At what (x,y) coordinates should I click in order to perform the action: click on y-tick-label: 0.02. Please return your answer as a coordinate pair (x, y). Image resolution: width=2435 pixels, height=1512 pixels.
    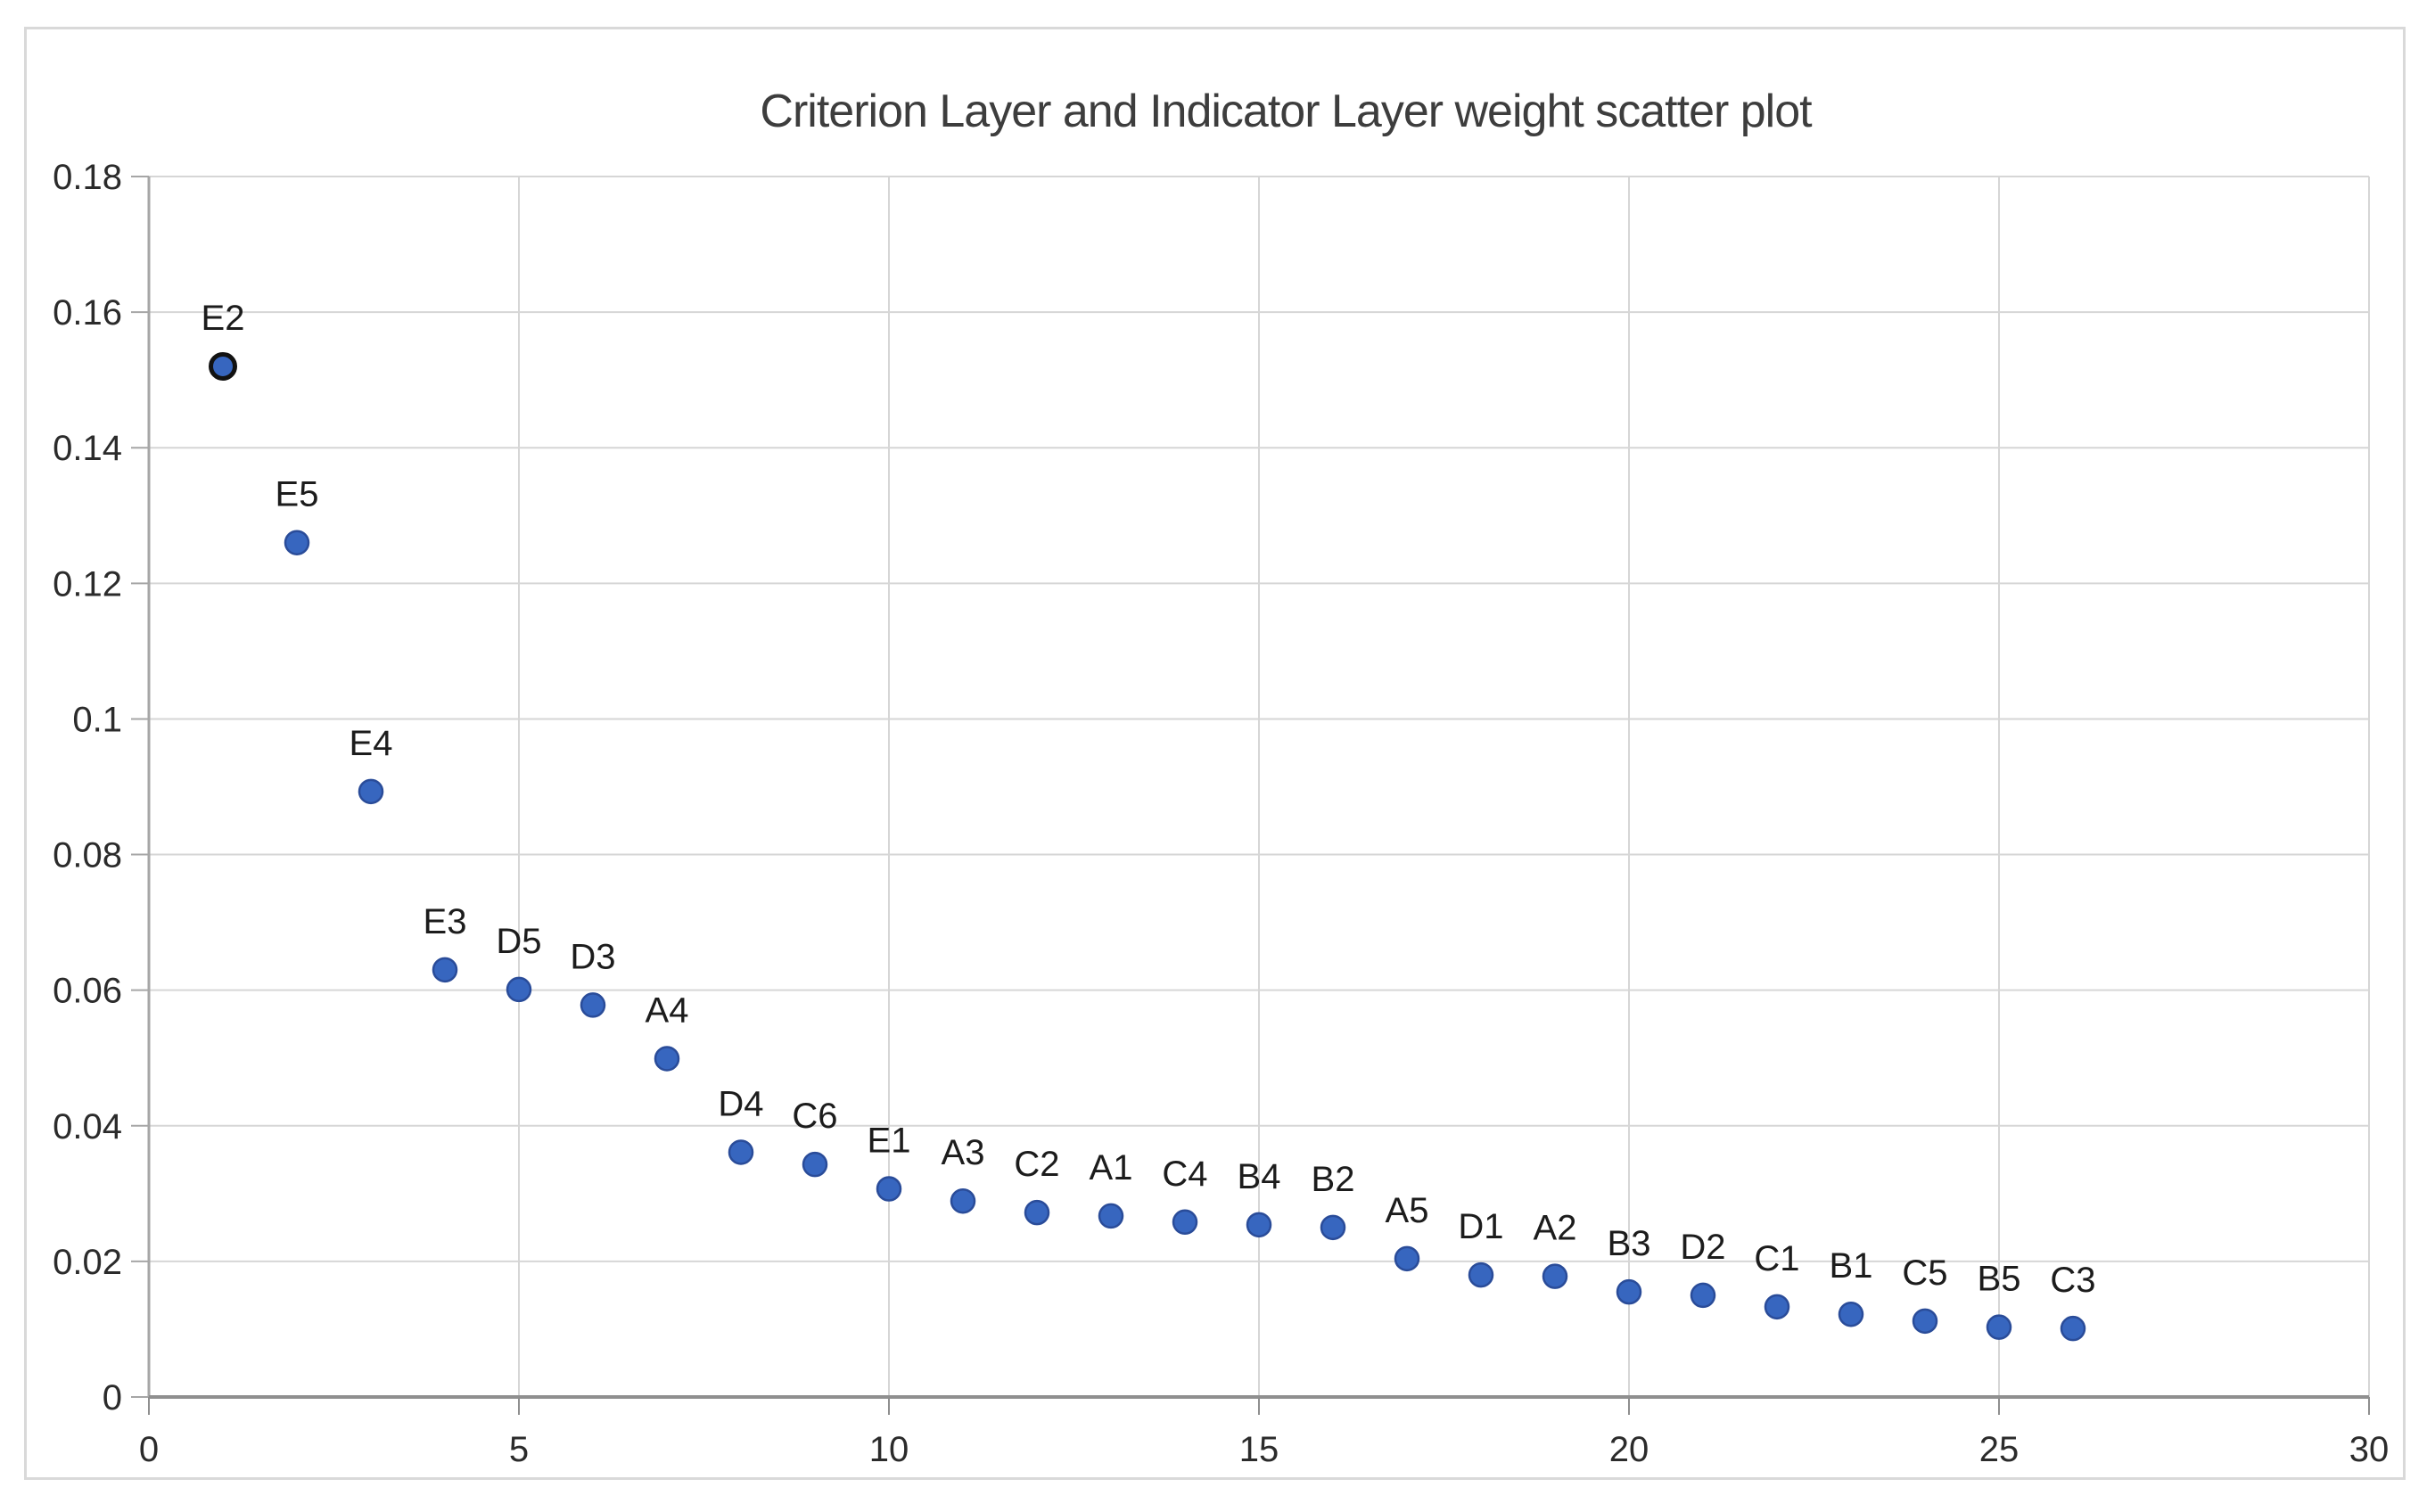
    Looking at the image, I should click on (87, 1262).